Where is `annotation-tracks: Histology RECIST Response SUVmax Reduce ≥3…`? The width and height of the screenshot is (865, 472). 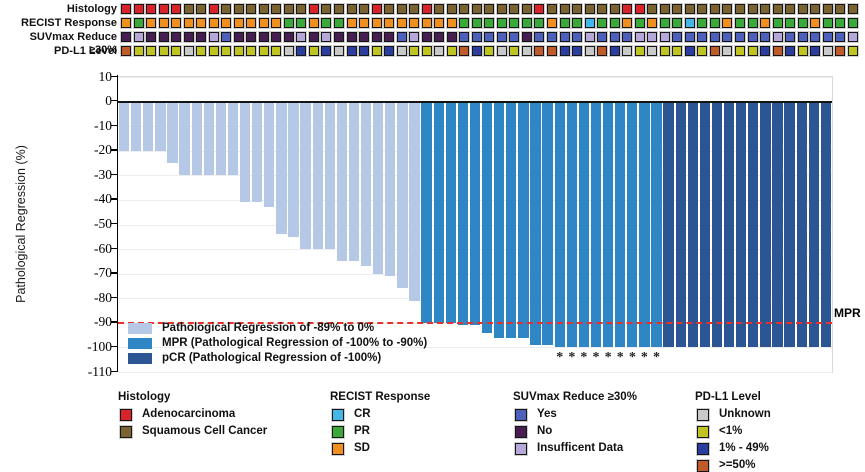
annotation-tracks: Histology RECIST Response SUVmax Reduce ≥3… is located at coordinates (432, 31).